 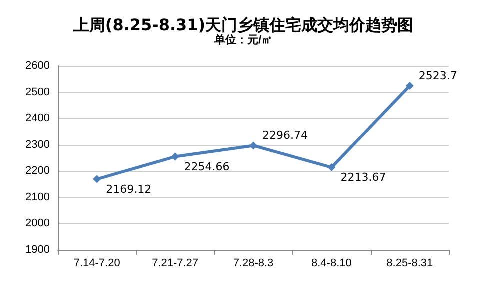 I want to click on x-tick-label: 7.14-7.20, so click(x=97, y=264).